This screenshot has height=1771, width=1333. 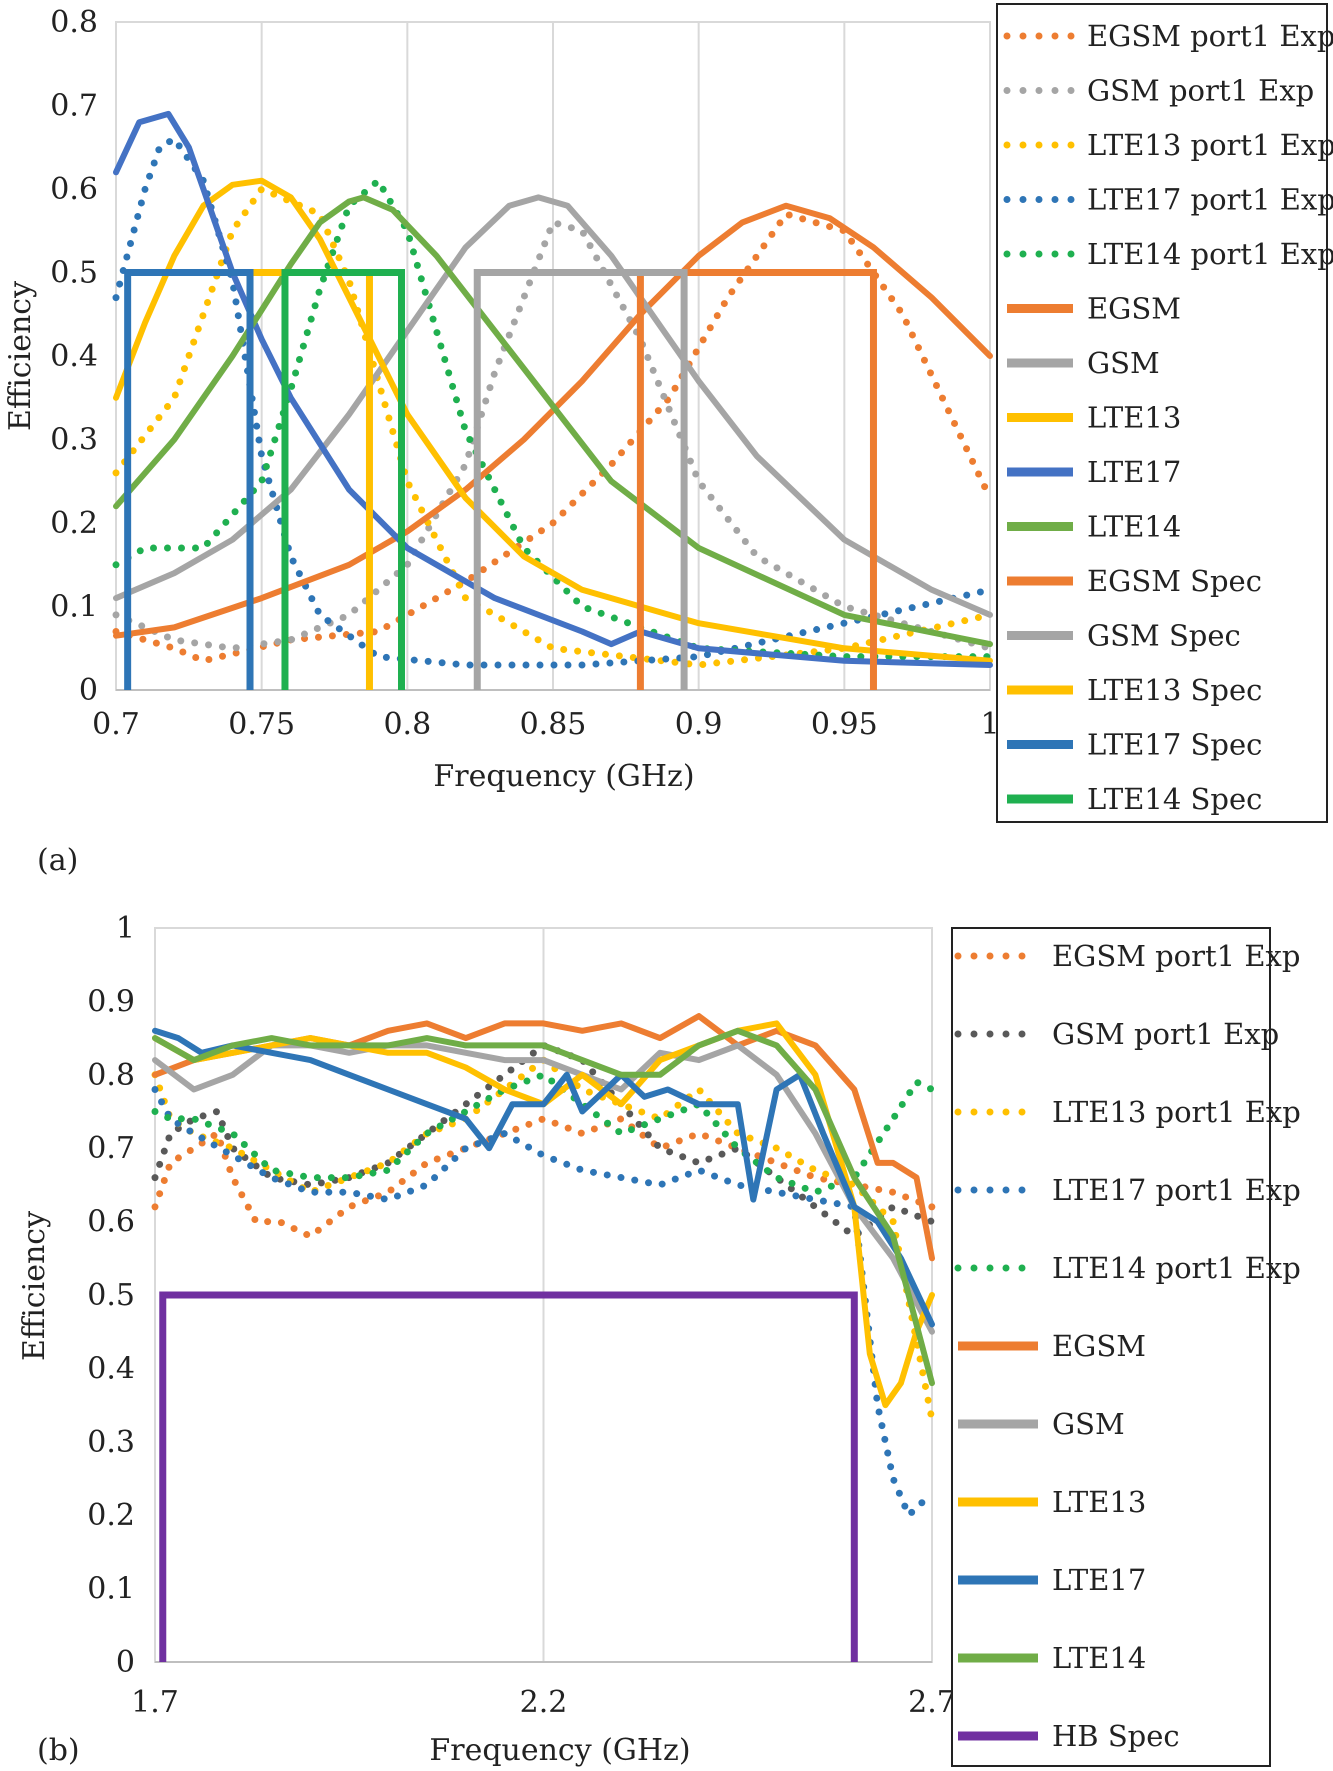 What do you see at coordinates (58, 1750) in the screenshot?
I see `panel-label: (b)` at bounding box center [58, 1750].